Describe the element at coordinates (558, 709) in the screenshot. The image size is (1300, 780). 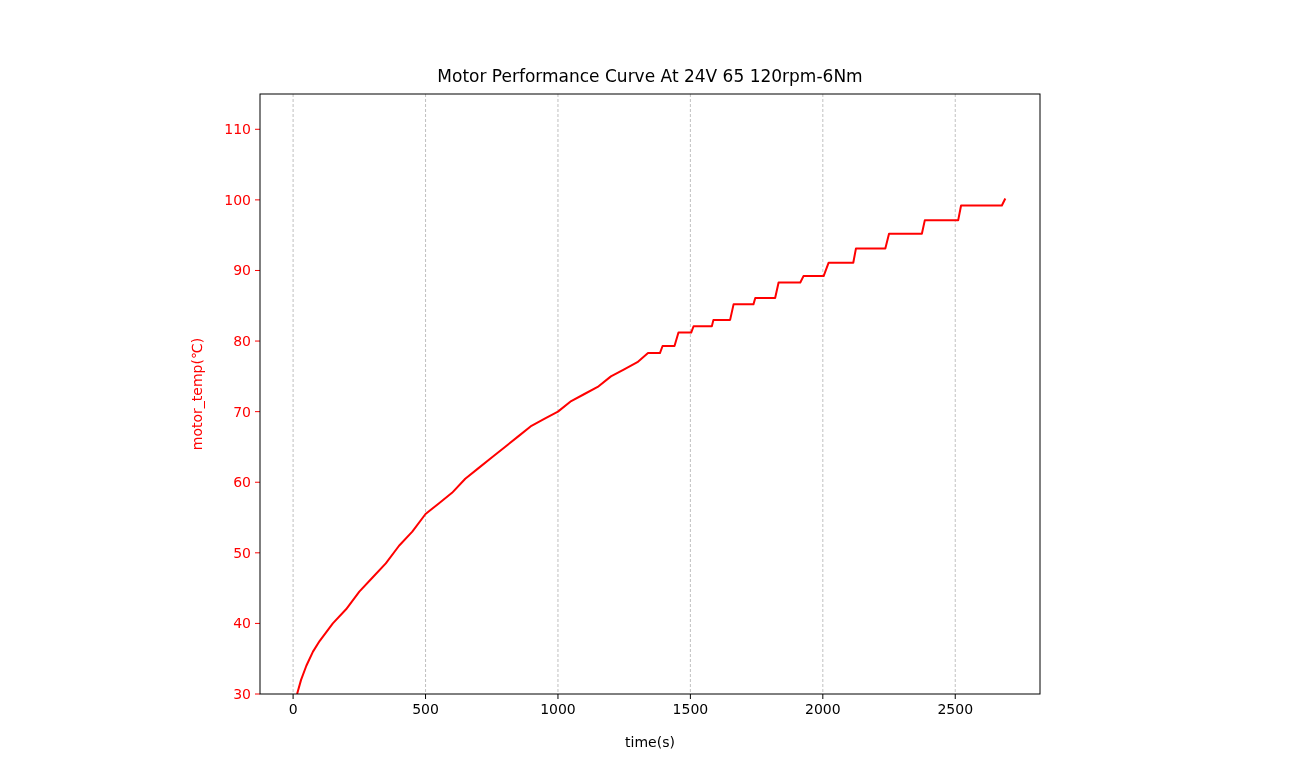
I see `x-tick-label: 1000` at that location.